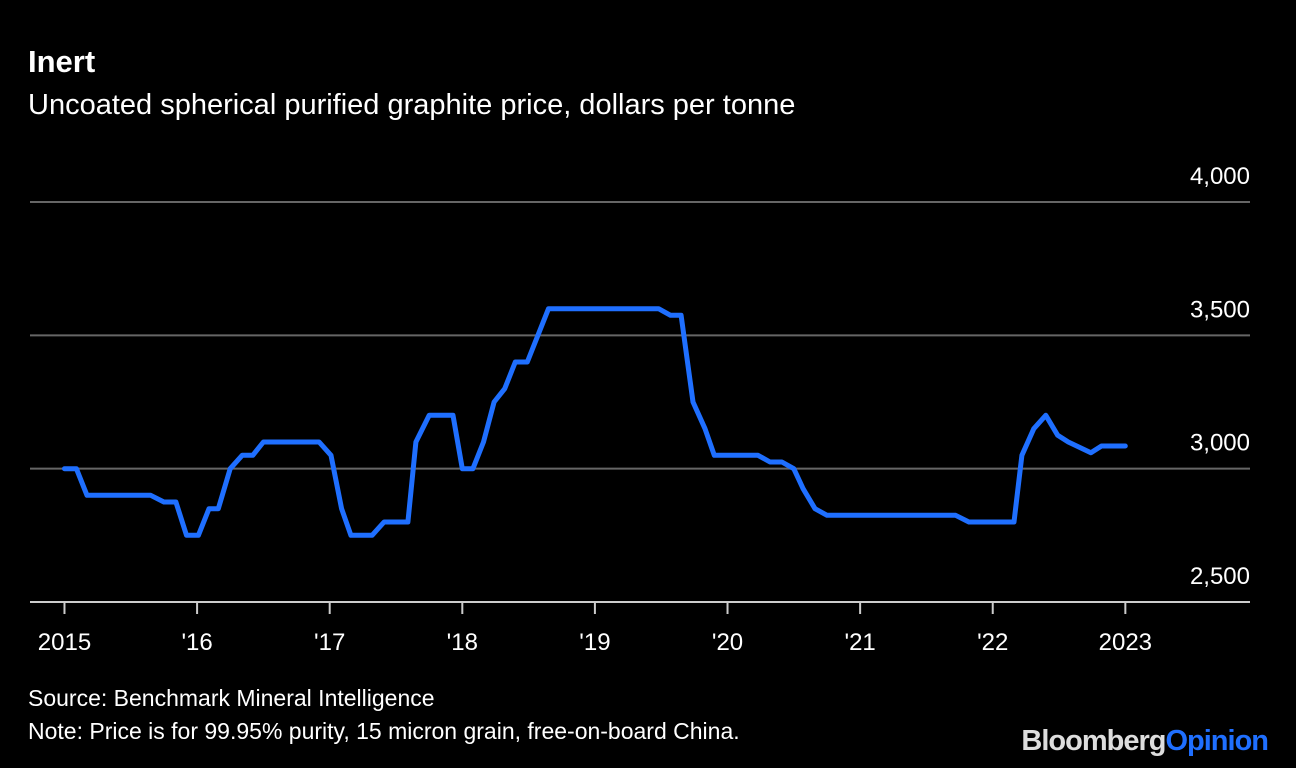  What do you see at coordinates (1220, 309) in the screenshot?
I see `y-tick-label: 3,500` at bounding box center [1220, 309].